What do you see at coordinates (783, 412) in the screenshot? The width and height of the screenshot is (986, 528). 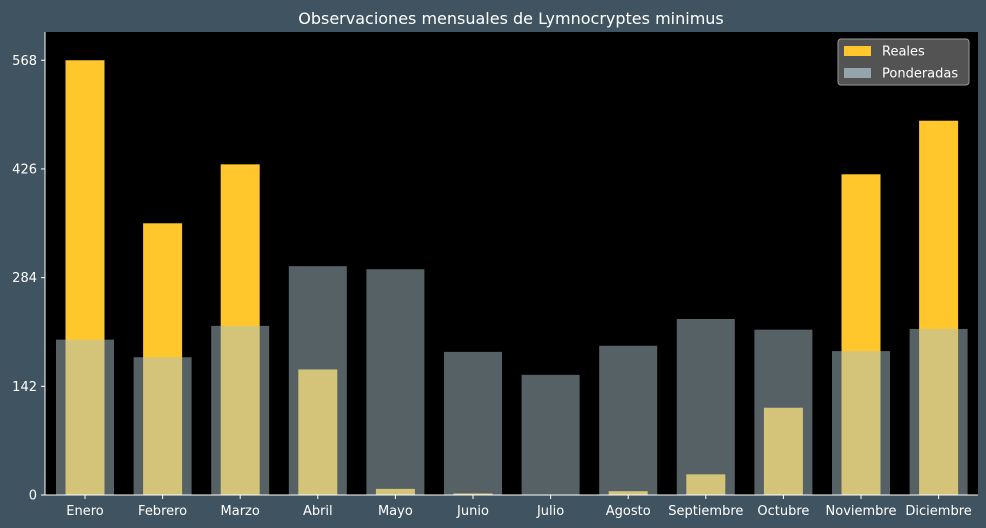 I see `bar-ponderadas-octubre` at bounding box center [783, 412].